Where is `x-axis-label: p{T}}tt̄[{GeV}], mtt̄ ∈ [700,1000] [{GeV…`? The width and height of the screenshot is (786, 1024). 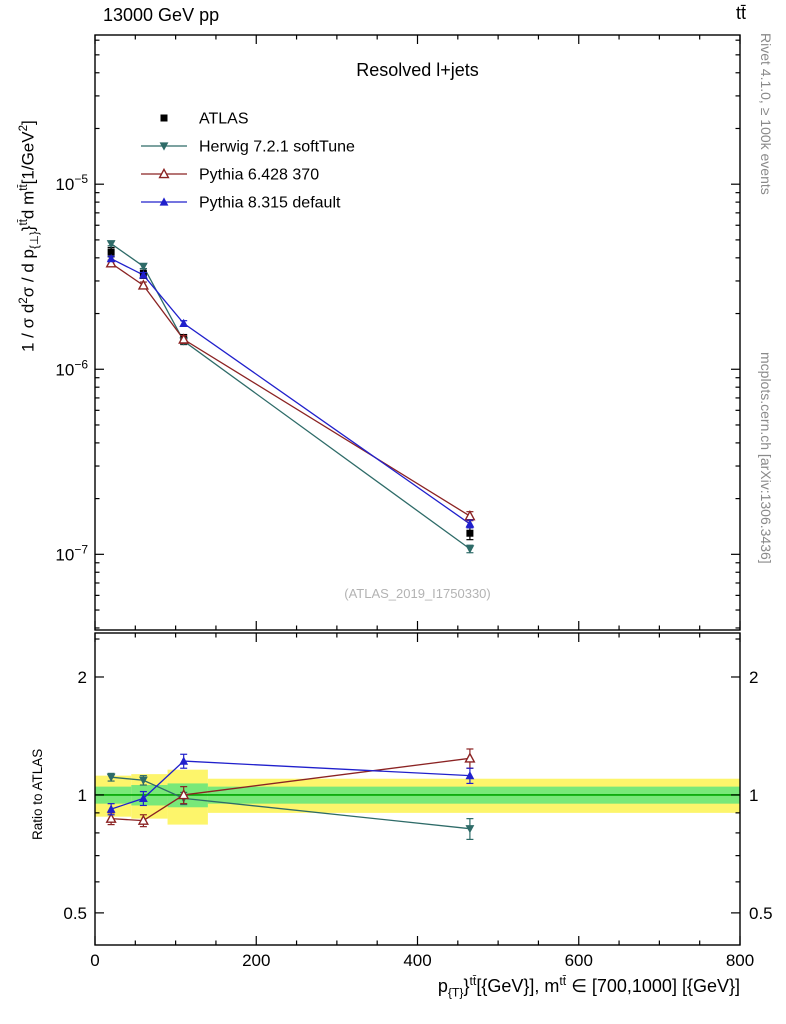
x-axis-label: p{T}}tt̄[{GeV}], mtt̄ ∈ [700,1000] [{GeV… is located at coordinates (588, 987).